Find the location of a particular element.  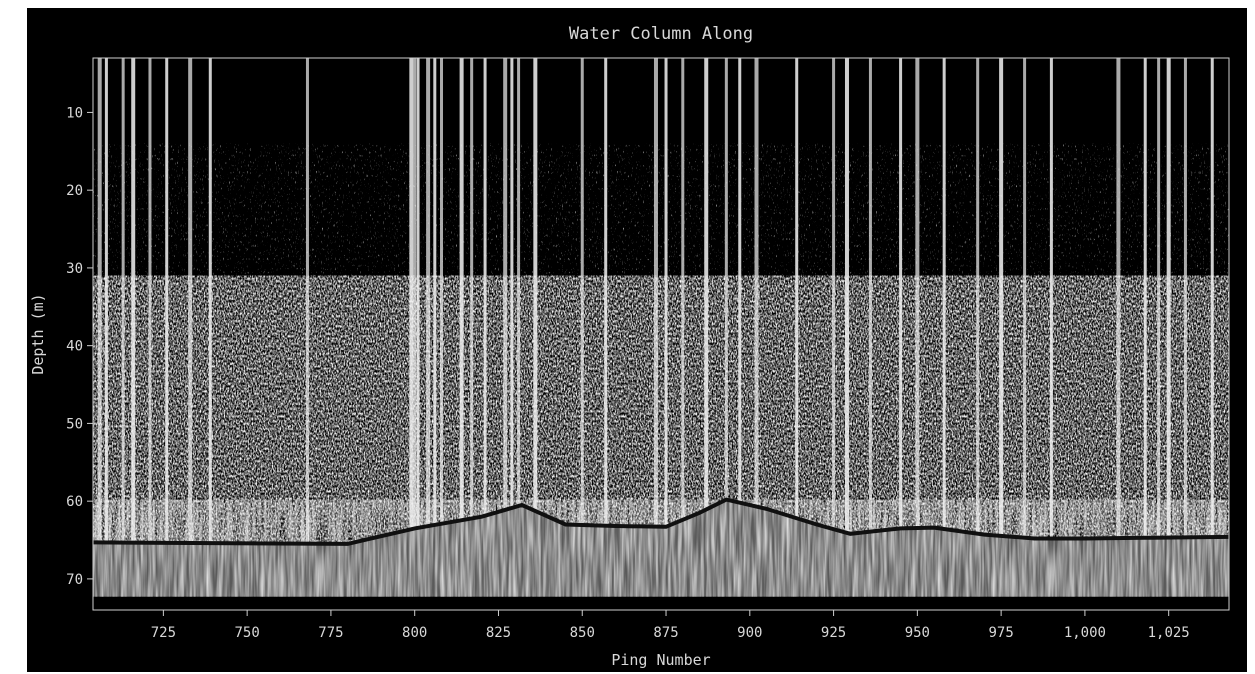

x-tick-label: 800 is located at coordinates (414, 633).